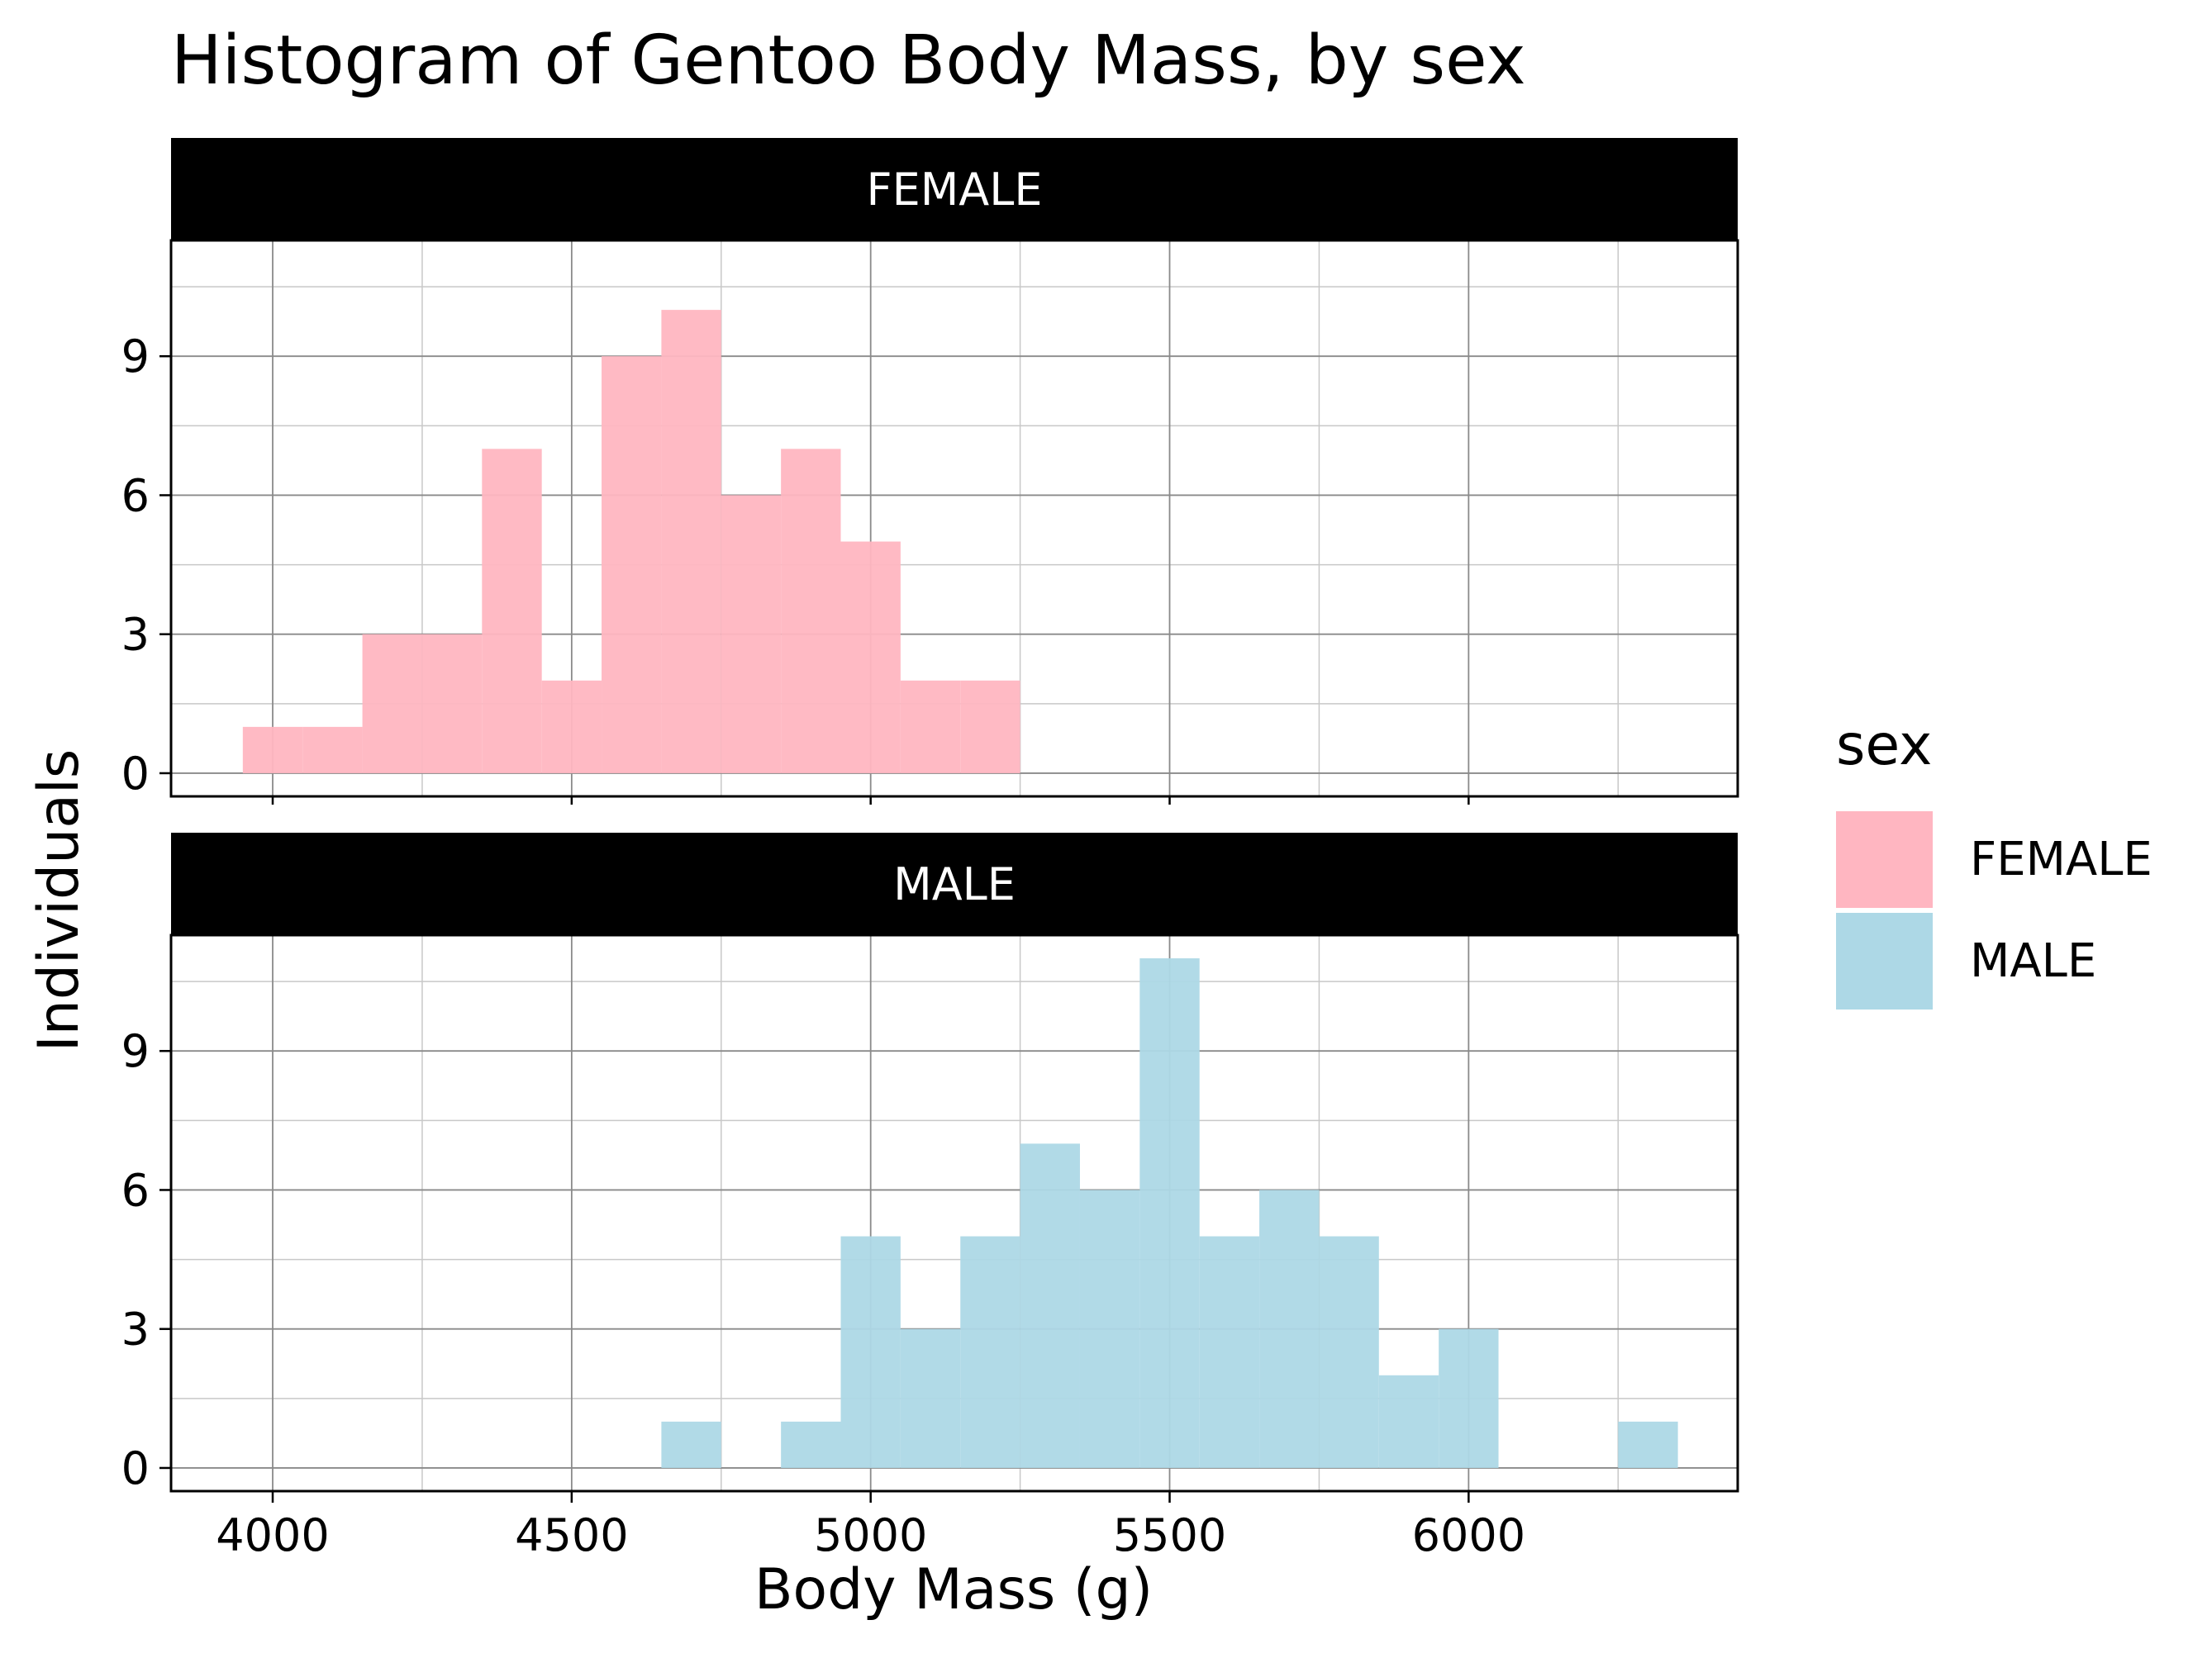  Describe the element at coordinates (571, 1535) in the screenshot. I see `x-tick-label: 4500` at that location.